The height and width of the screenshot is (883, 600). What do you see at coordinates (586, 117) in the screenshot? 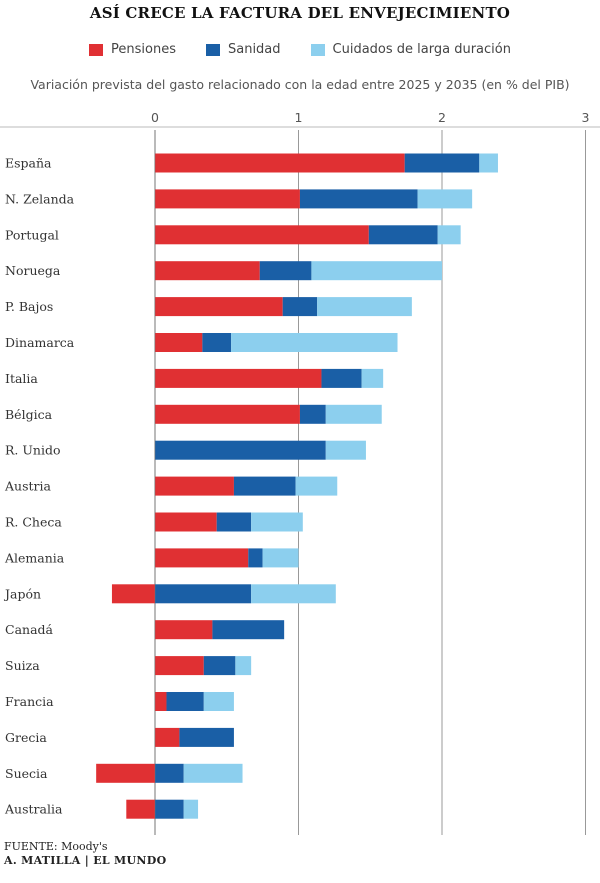
I see `x-tick-label-3: 3` at bounding box center [586, 117].